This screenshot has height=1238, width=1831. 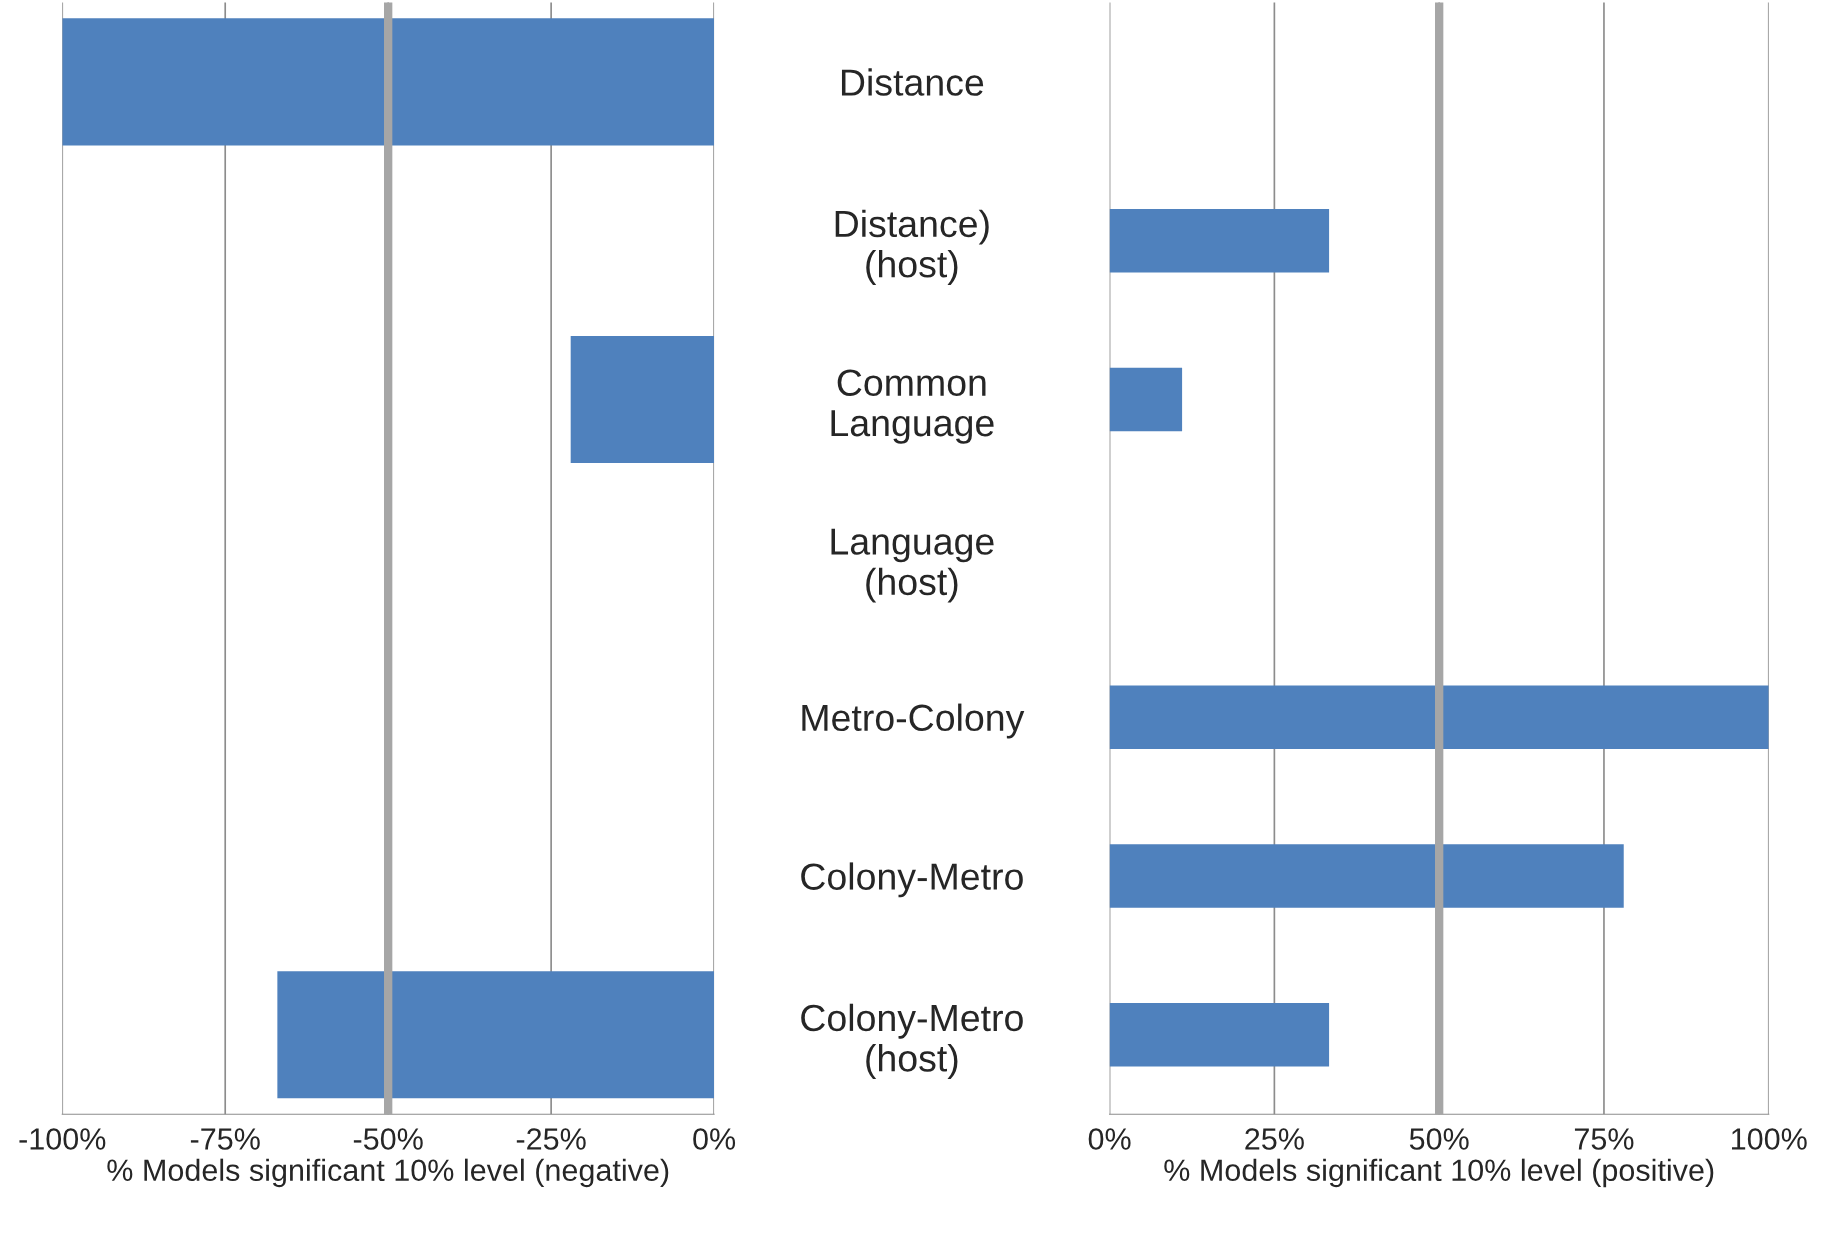 I want to click on x-axis-title: % Models significant 10% level (negative), so click(x=388, y=1173).